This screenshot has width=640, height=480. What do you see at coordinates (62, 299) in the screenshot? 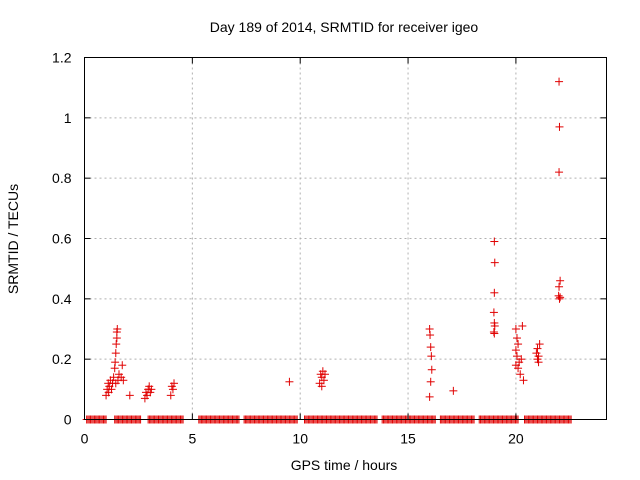
I see `y-tick-label: 0.4` at bounding box center [62, 299].